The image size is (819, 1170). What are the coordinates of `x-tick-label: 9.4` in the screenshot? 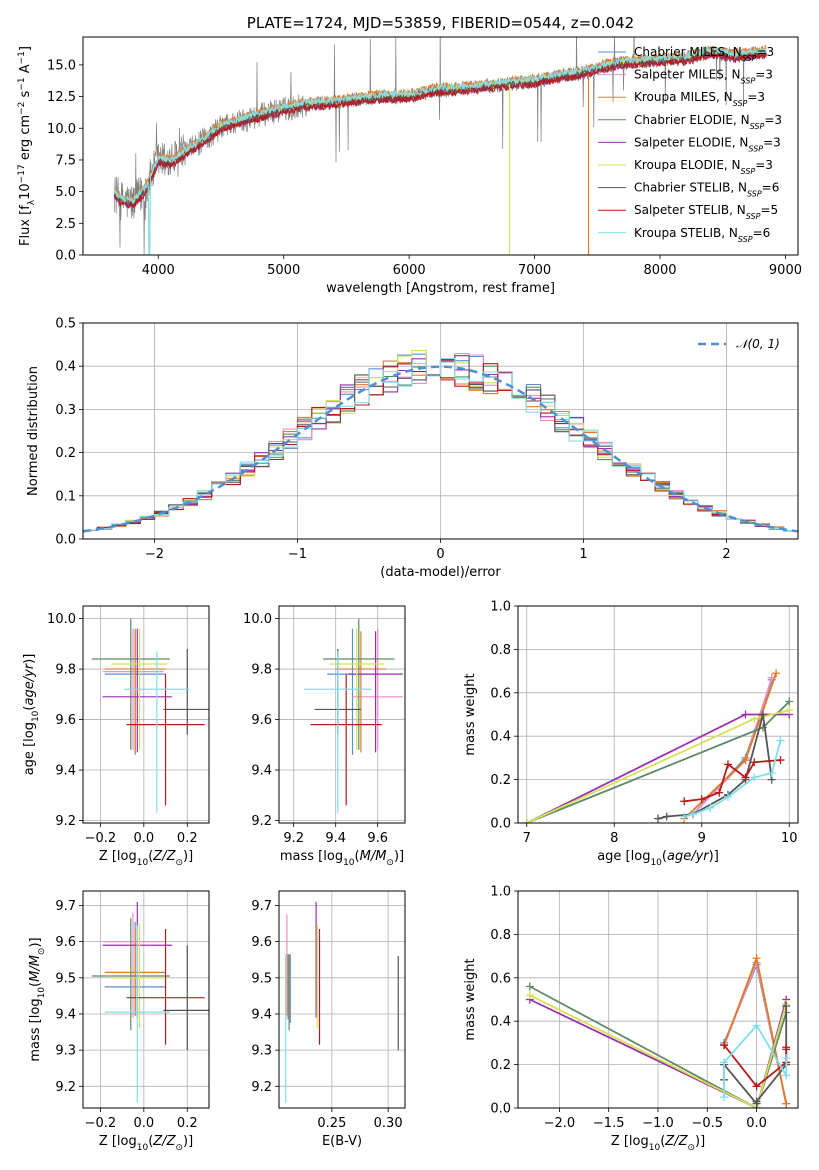 It's located at (335, 838).